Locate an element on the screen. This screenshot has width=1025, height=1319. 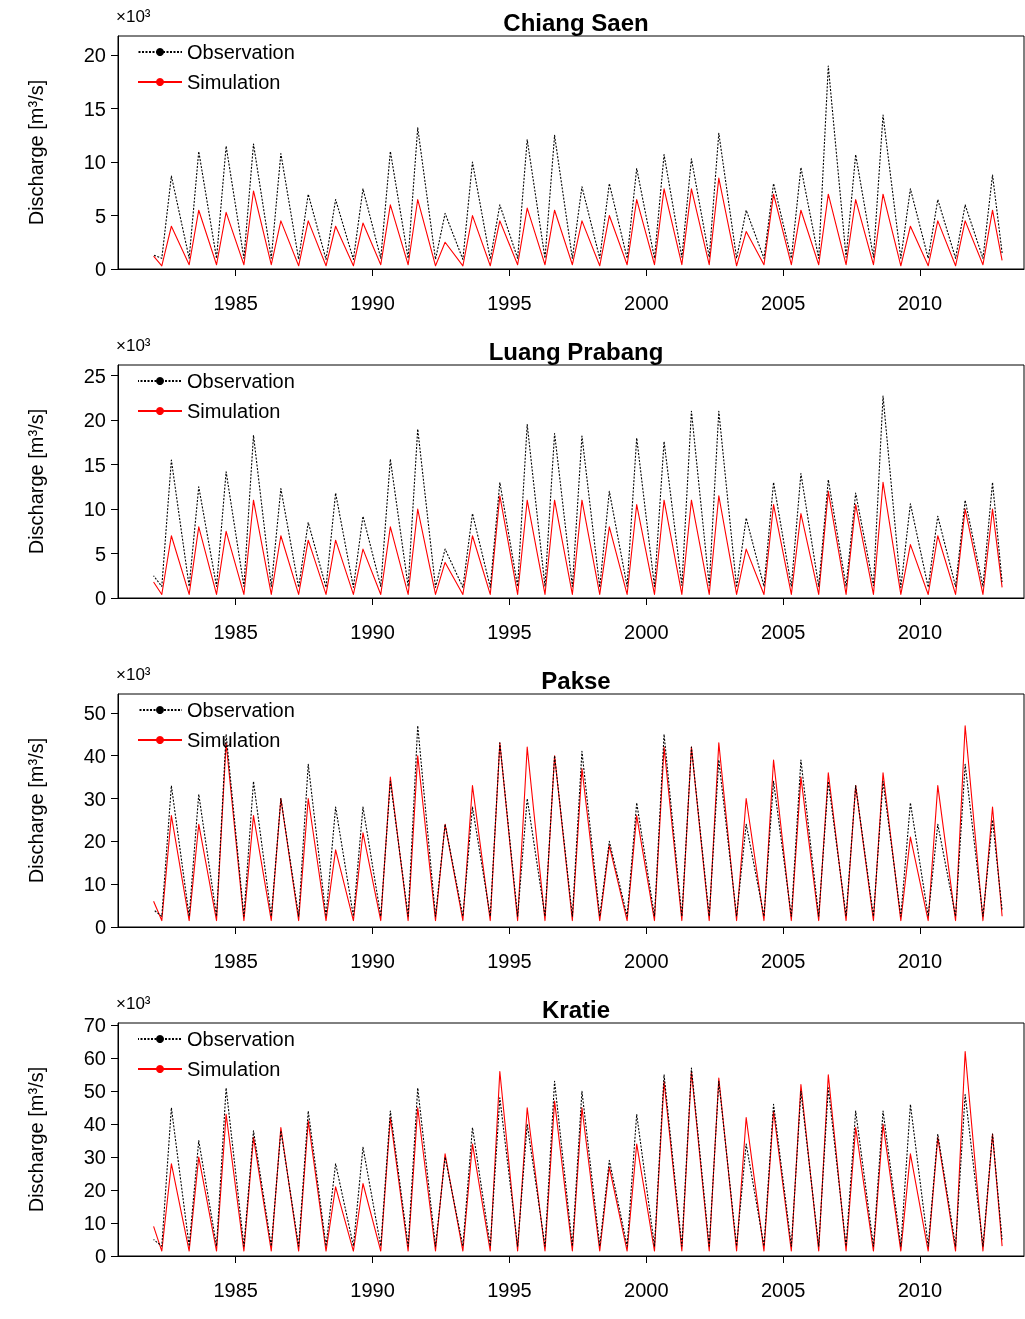
chart-title: Kratie is located at coordinates (576, 1009).